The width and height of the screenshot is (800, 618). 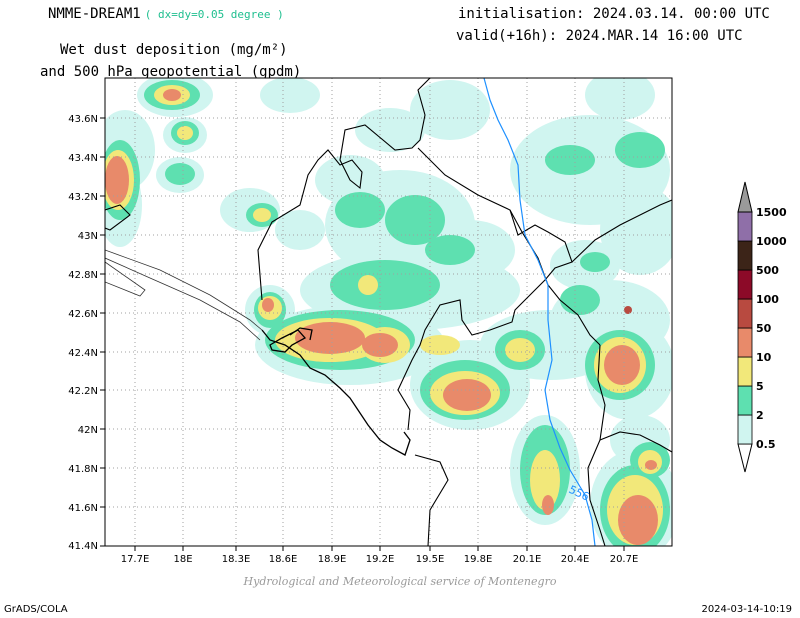 I want to click on software-credit: GrADS/COLA, so click(x=36, y=609).